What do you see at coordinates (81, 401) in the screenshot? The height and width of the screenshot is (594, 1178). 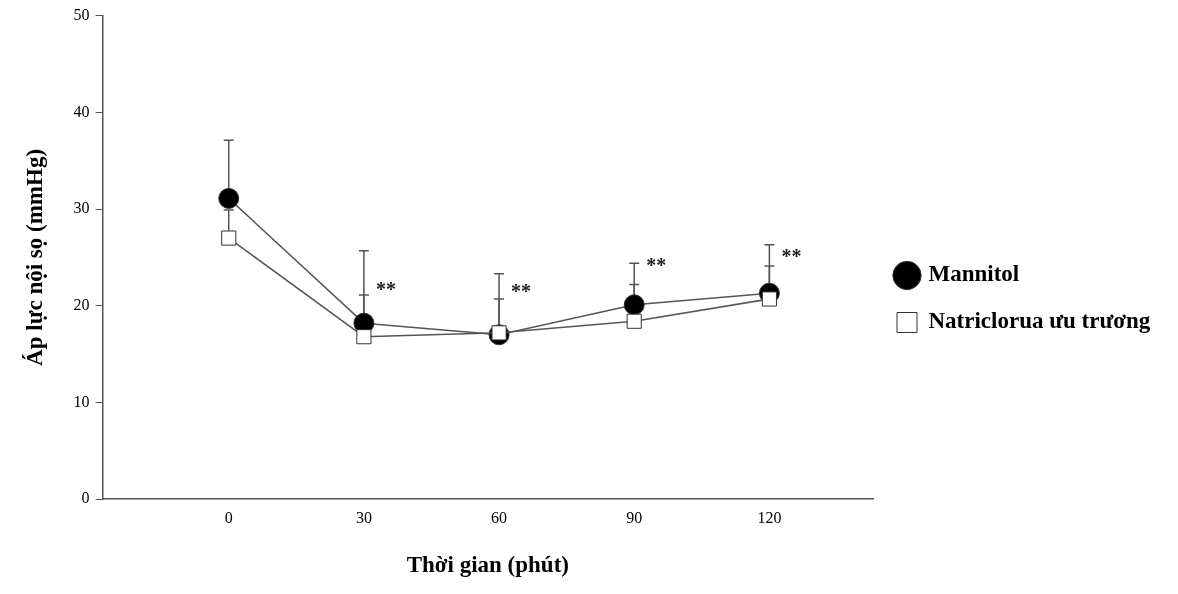 I see `y-tick-label: 10` at bounding box center [81, 401].